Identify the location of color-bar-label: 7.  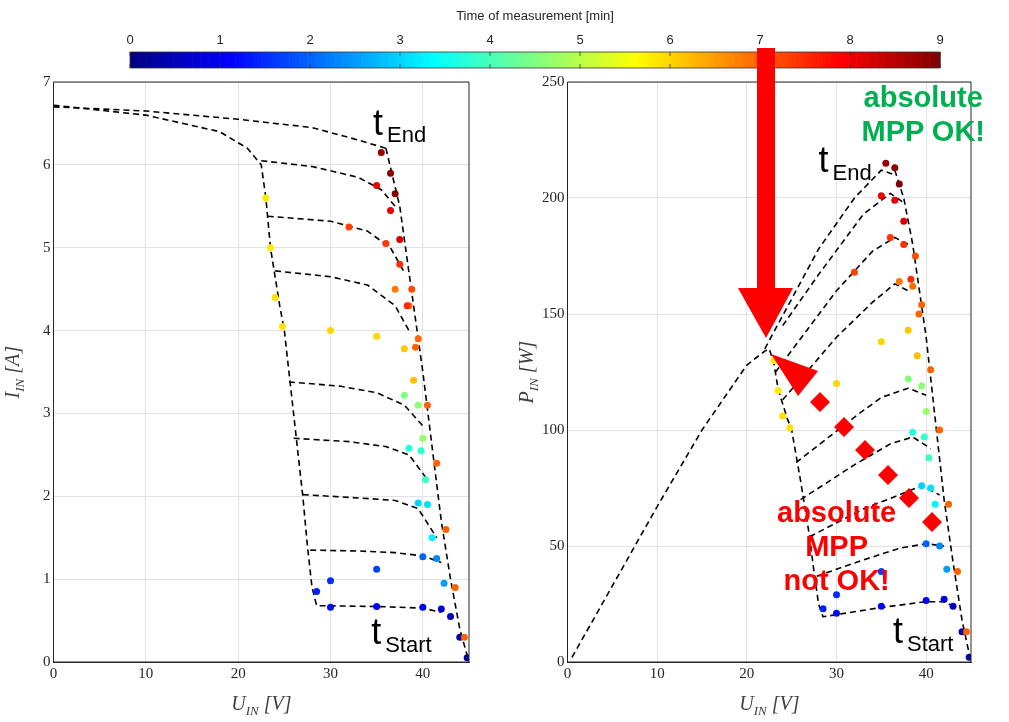
(760, 39).